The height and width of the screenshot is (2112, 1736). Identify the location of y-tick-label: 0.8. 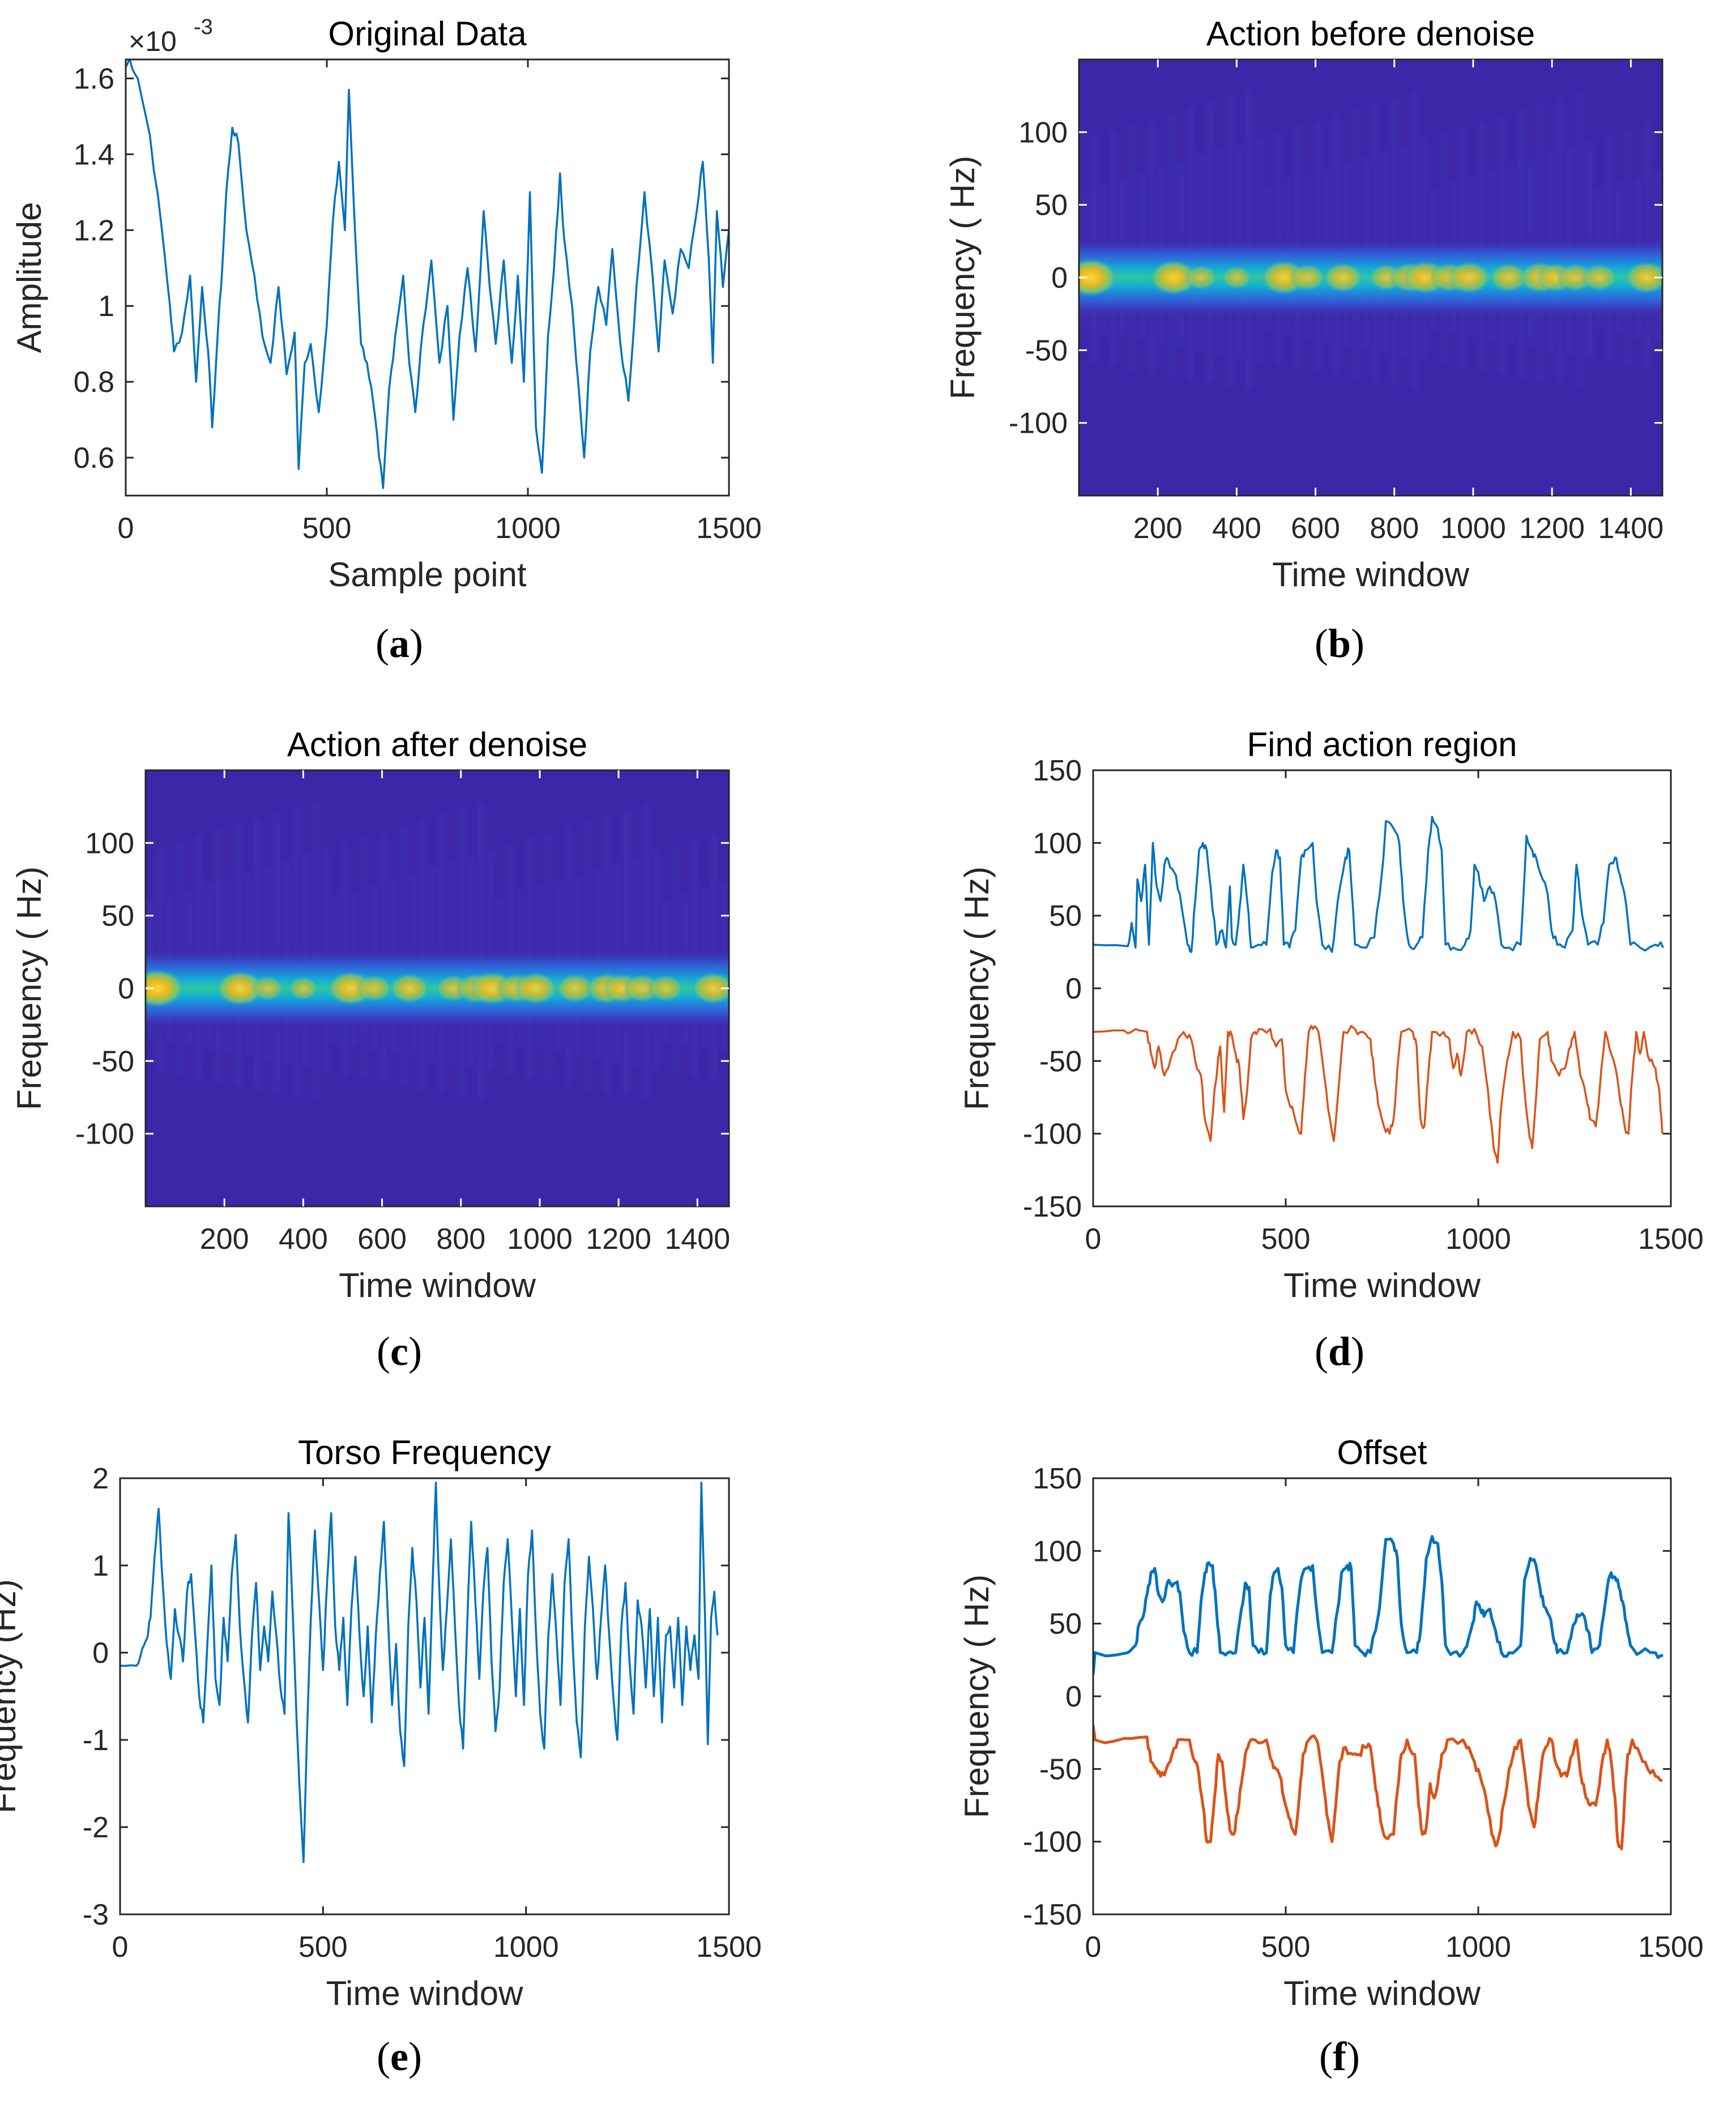
(94, 382).